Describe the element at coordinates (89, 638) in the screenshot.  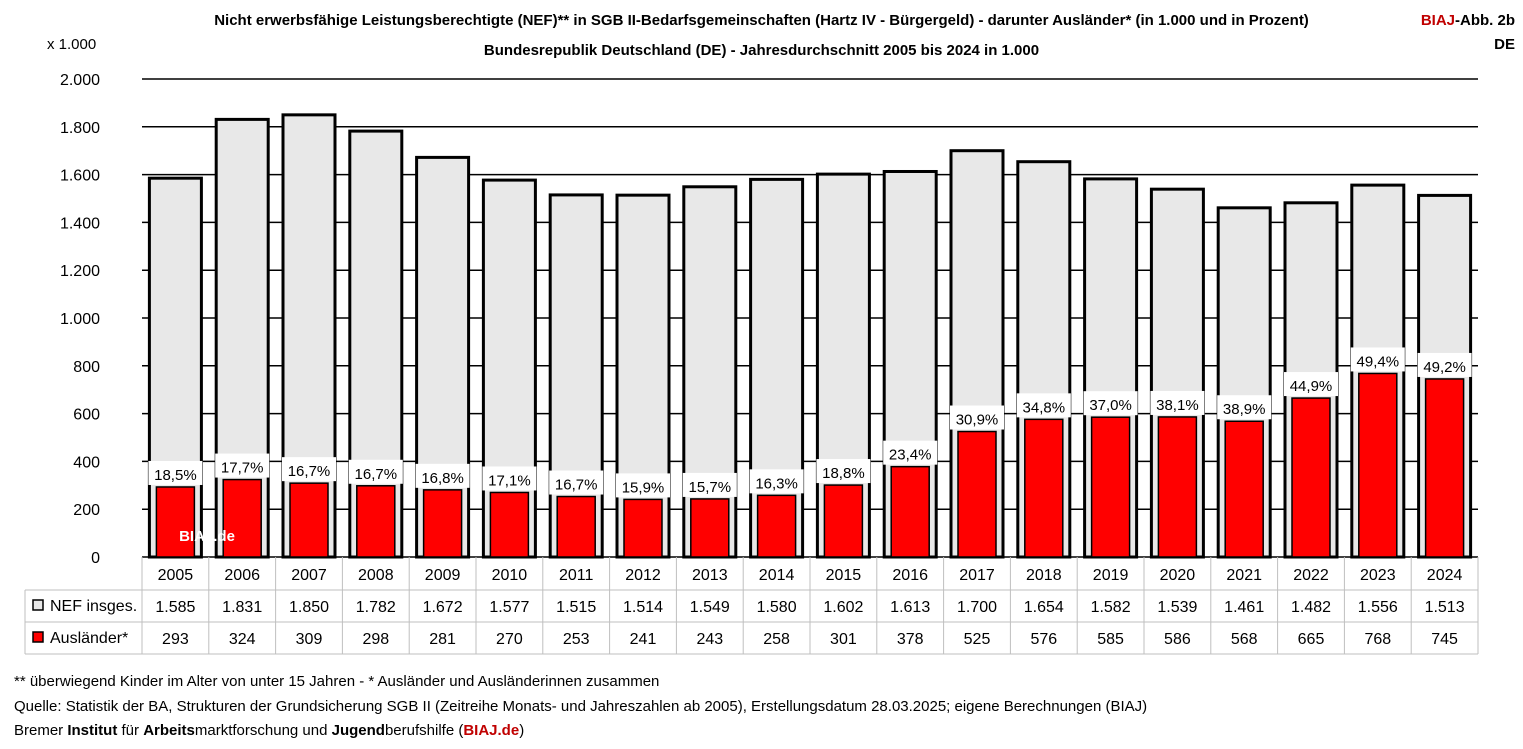
I see `legend-label-auslaender: Ausländer*` at that location.